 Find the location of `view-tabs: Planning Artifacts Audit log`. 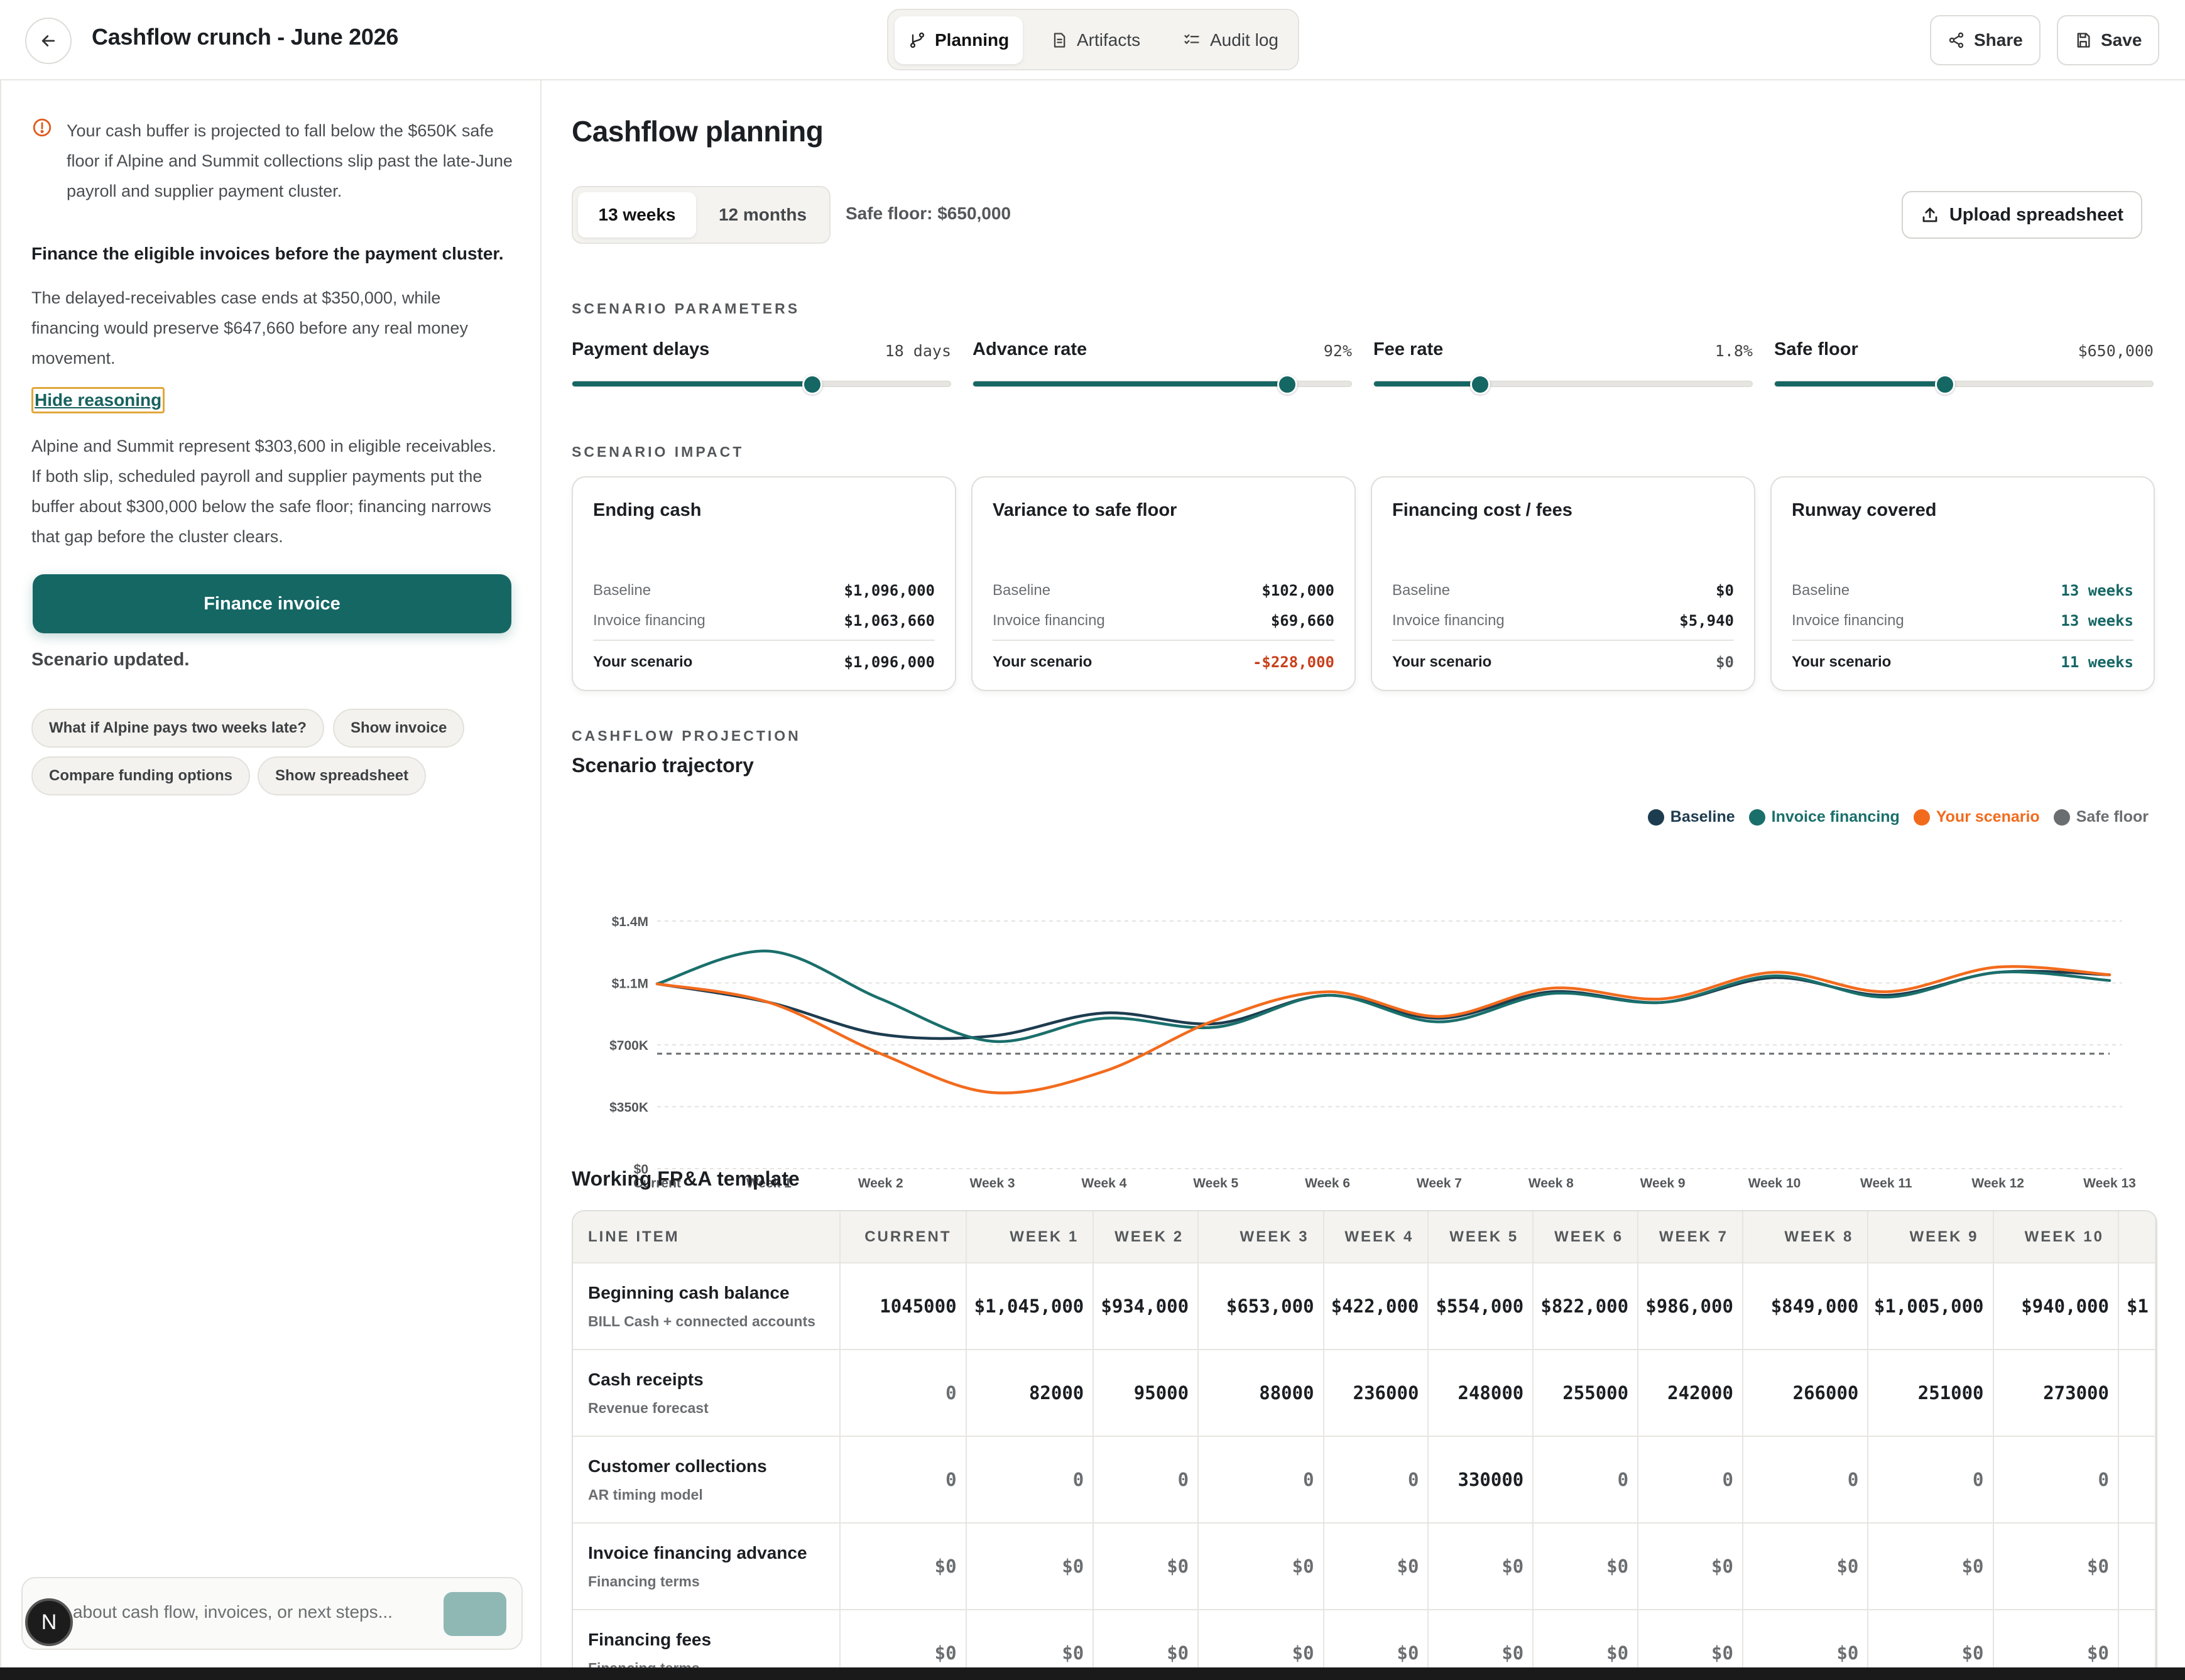

view-tabs: Planning Artifacts Audit log is located at coordinates (1093, 39).